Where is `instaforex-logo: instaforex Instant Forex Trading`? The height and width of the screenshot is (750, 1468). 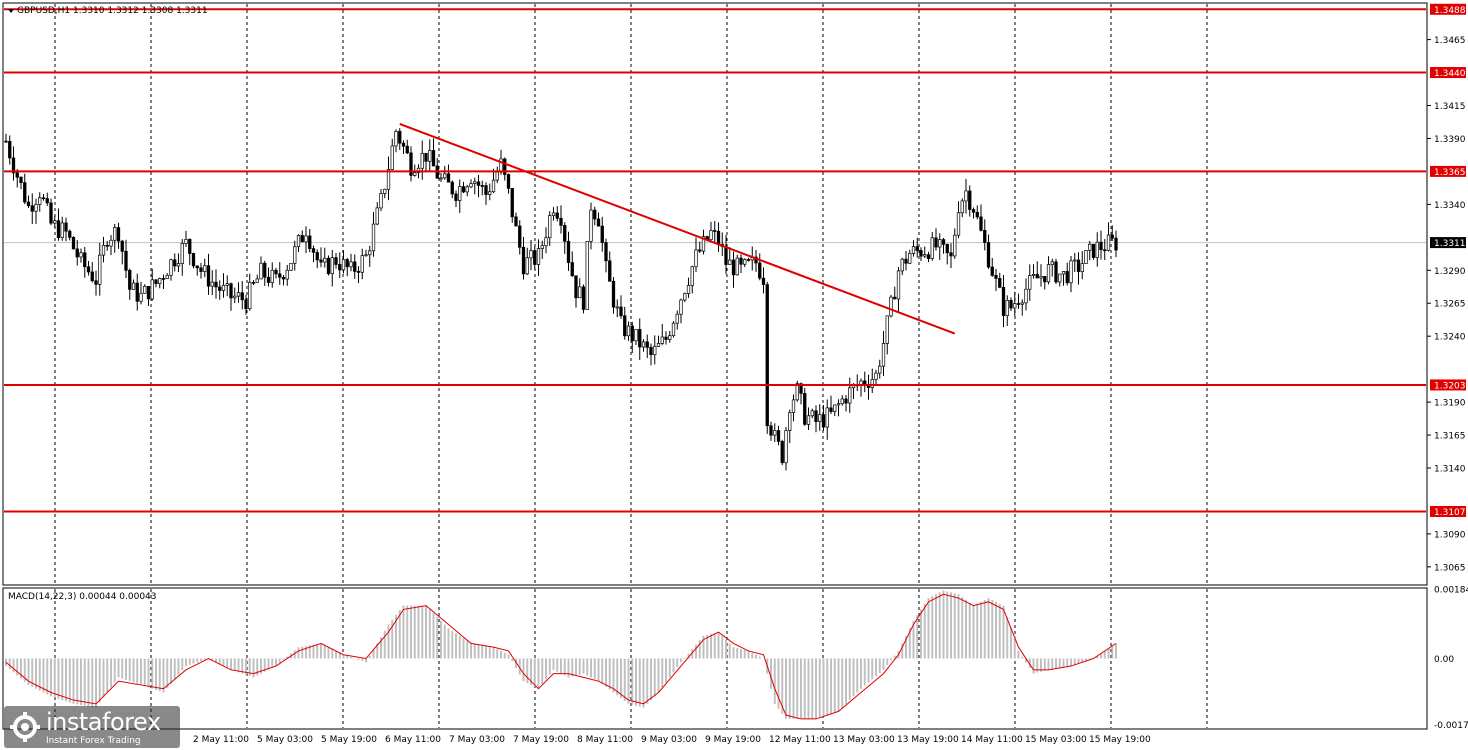 instaforex-logo: instaforex Instant Forex Trading is located at coordinates (92, 727).